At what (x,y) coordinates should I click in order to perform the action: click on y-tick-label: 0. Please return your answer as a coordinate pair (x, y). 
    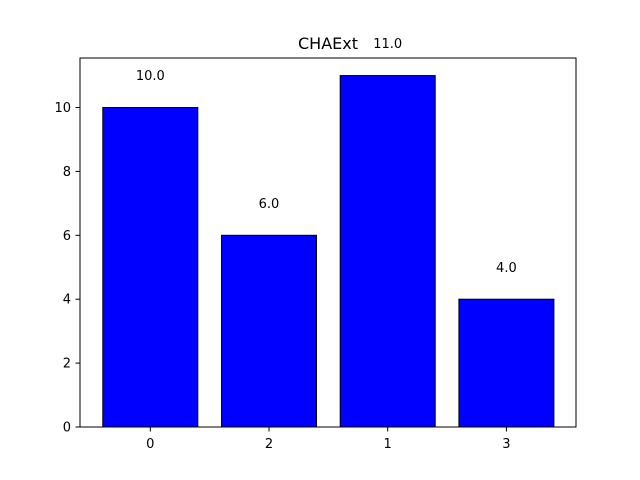
    Looking at the image, I should click on (67, 428).